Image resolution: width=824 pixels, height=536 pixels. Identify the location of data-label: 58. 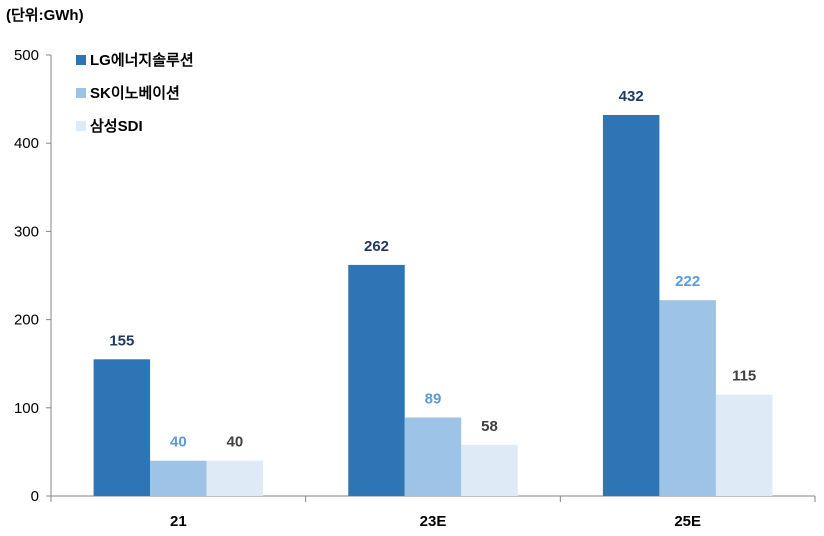
(489, 426).